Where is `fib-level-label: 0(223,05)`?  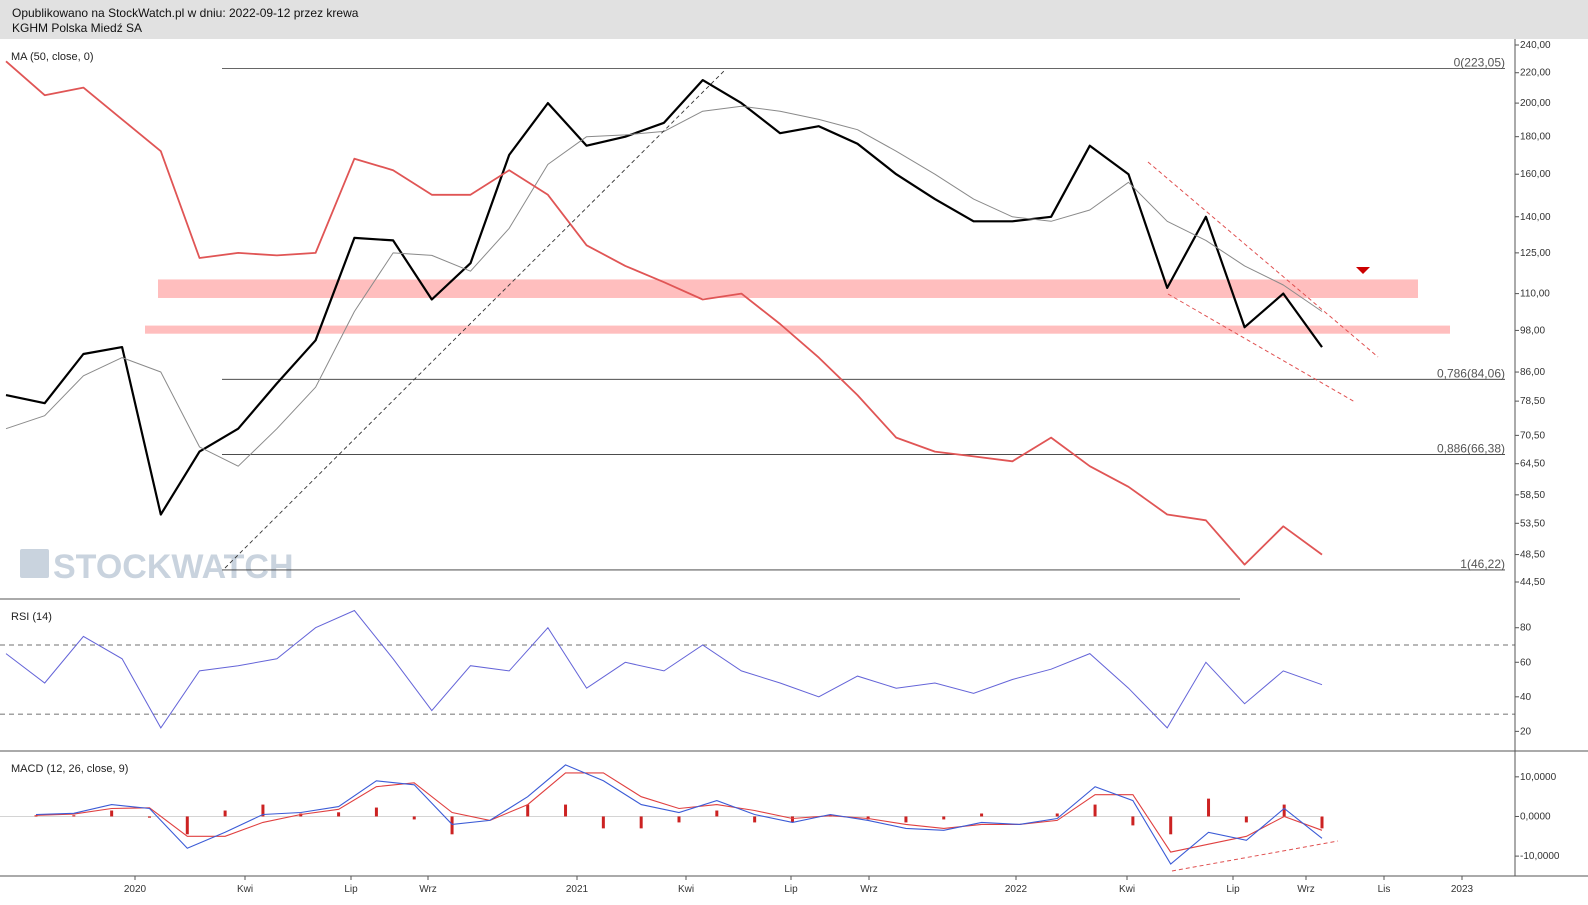
fib-level-label: 0(223,05) is located at coordinates (1479, 62).